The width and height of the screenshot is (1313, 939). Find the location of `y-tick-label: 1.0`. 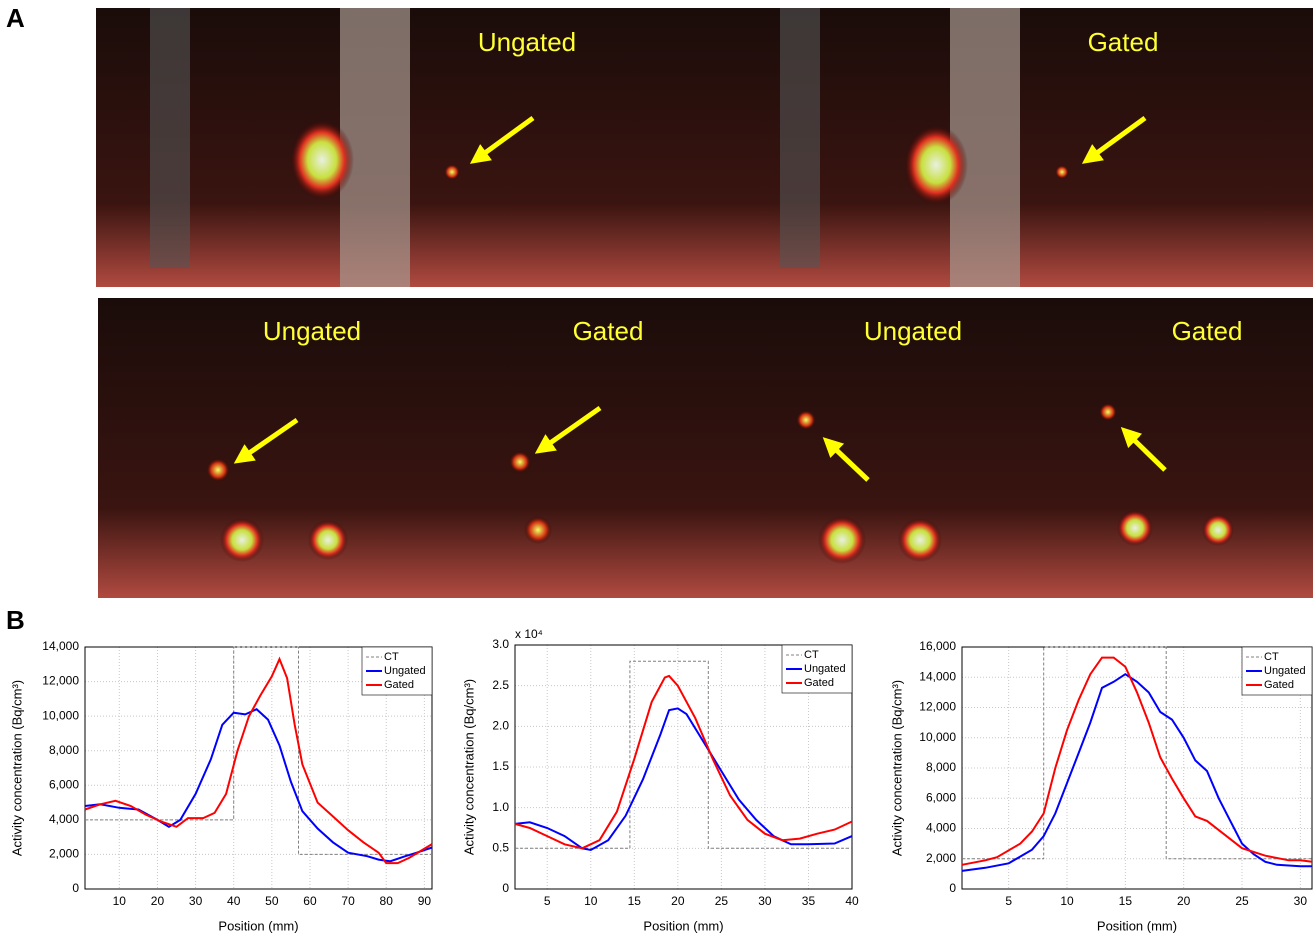

y-tick-label: 1.0 is located at coordinates (500, 807).